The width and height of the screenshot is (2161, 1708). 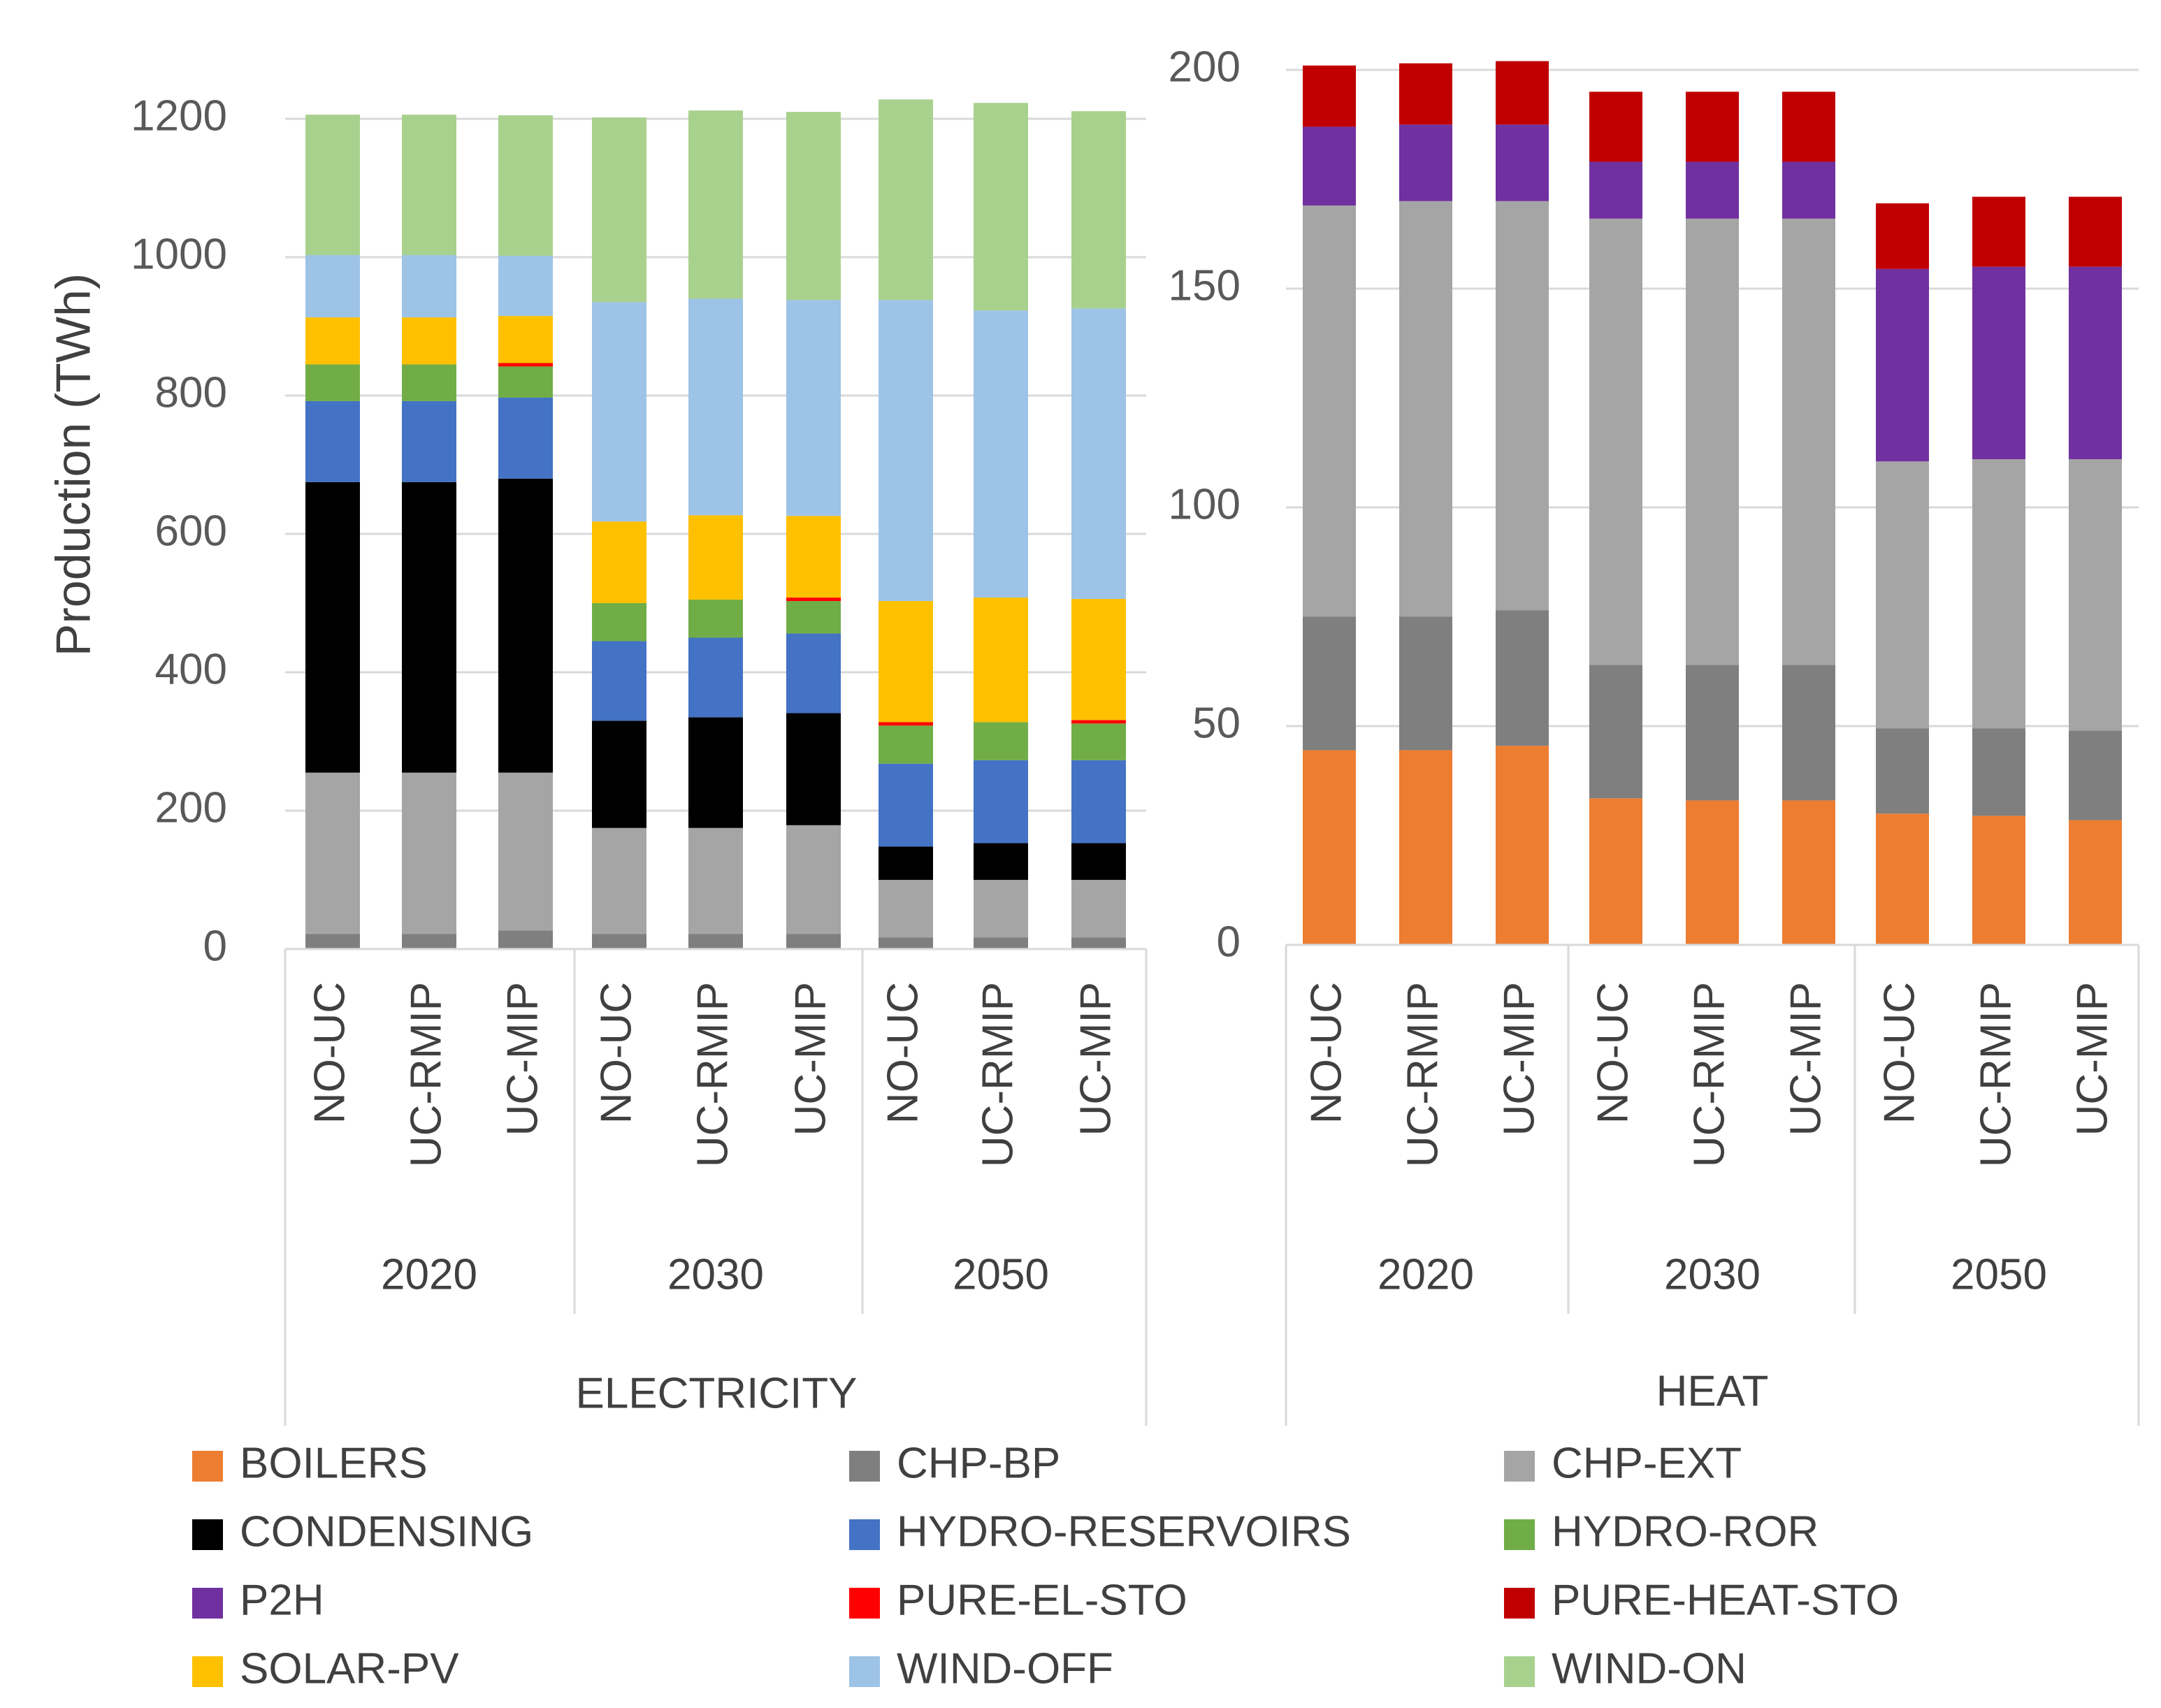 I want to click on legend-swatch-pure-el-sto, so click(x=864, y=1603).